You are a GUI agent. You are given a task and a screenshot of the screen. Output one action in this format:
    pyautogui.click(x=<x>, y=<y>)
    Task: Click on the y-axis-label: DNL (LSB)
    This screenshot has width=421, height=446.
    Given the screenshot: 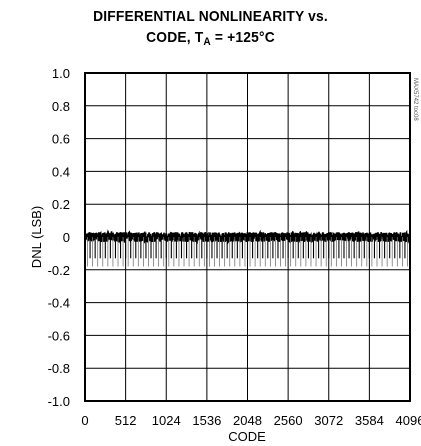 What is the action you would take?
    pyautogui.click(x=36, y=237)
    